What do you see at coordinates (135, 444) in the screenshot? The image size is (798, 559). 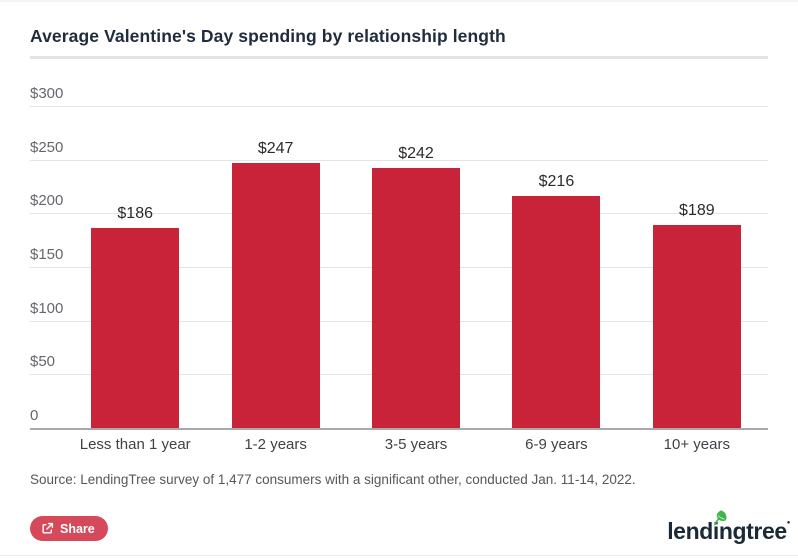 I see `x-axis-tick-label: Less than 1 year` at bounding box center [135, 444].